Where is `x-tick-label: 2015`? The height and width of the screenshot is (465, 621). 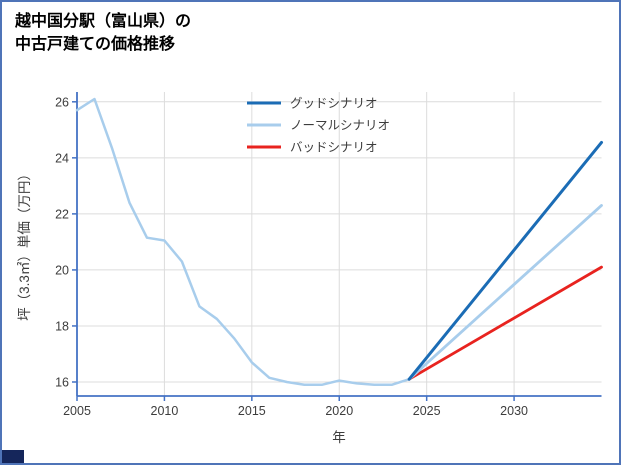 x-tick-label: 2015 is located at coordinates (252, 411).